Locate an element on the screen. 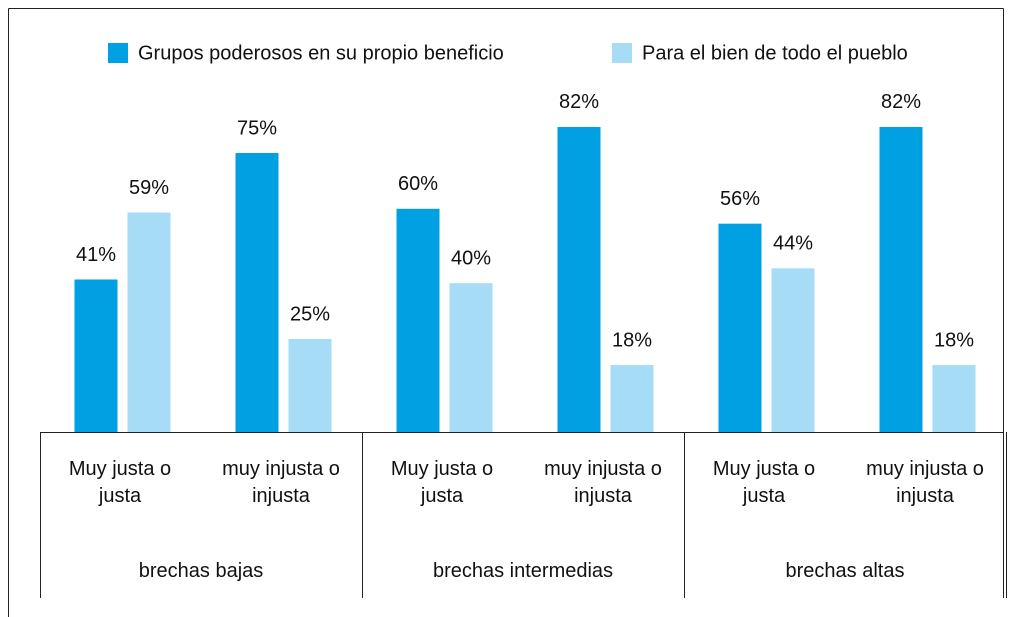 This screenshot has width=1012, height=617. value-label: 75% is located at coordinates (257, 128).